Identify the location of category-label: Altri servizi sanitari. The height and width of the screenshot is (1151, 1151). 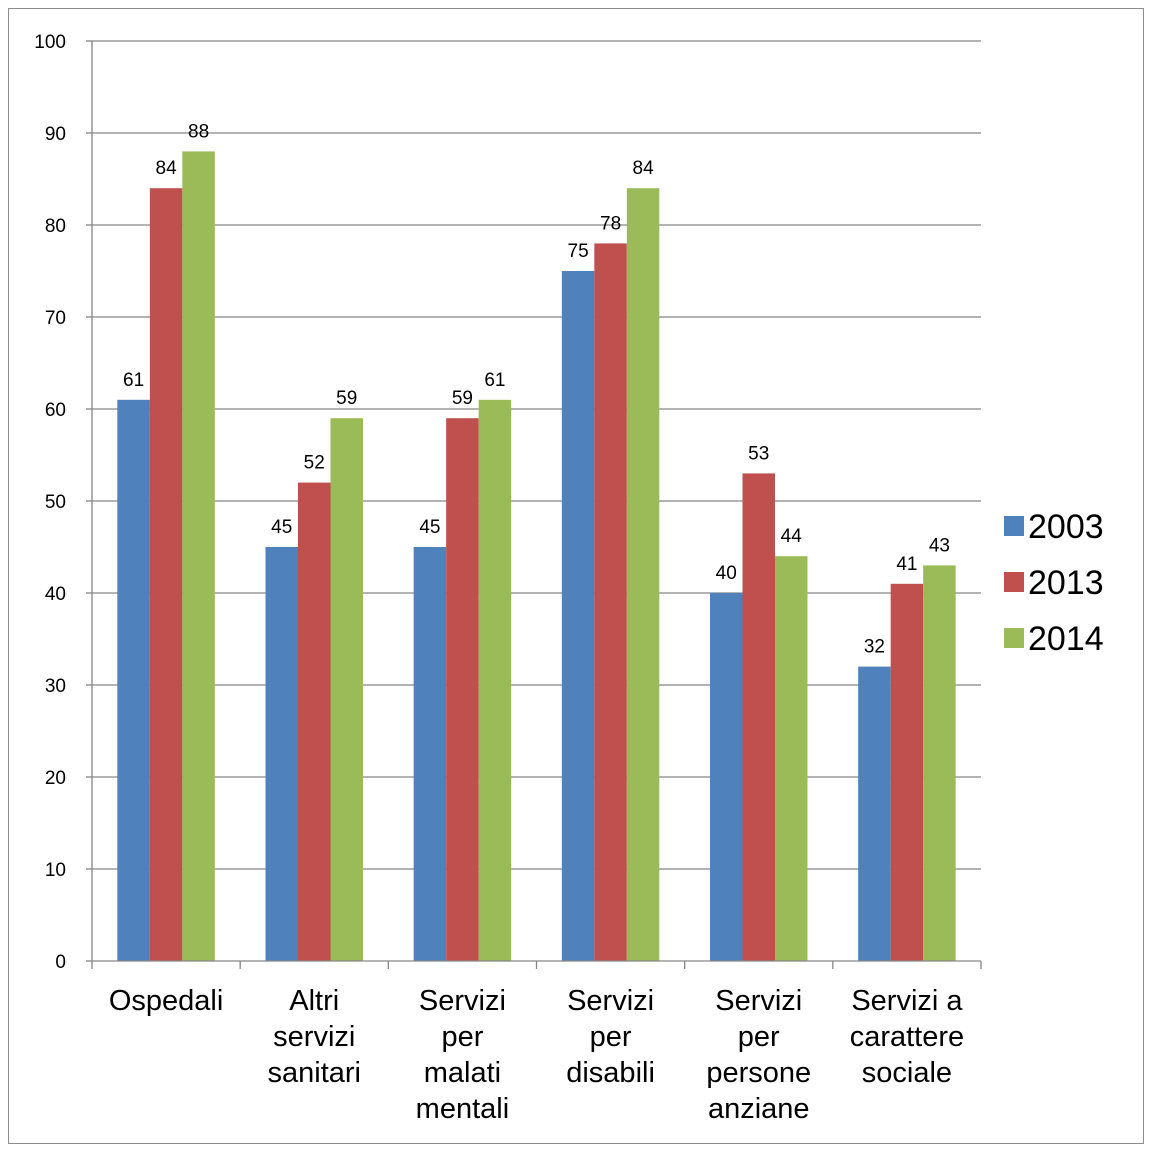
(315, 1037).